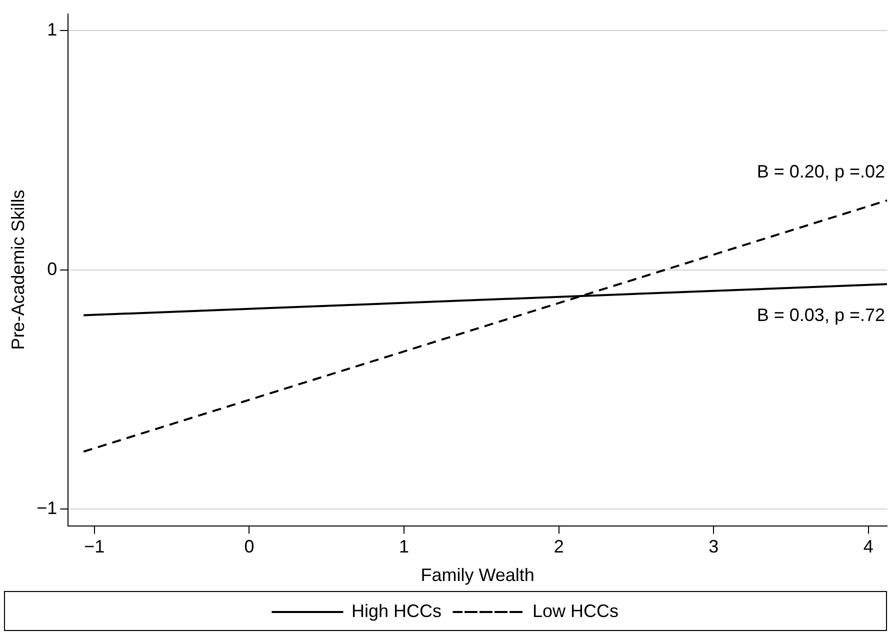  Describe the element at coordinates (94, 546) in the screenshot. I see `x-tick-label: −1` at that location.